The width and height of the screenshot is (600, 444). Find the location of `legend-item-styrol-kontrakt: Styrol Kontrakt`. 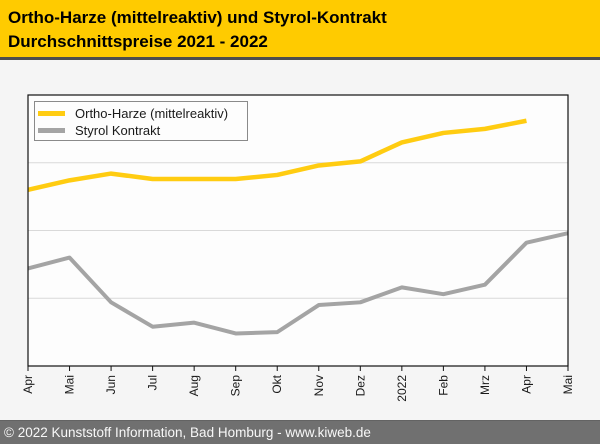

legend-item-styrol-kontrakt: Styrol Kontrakt is located at coordinates (140, 130).